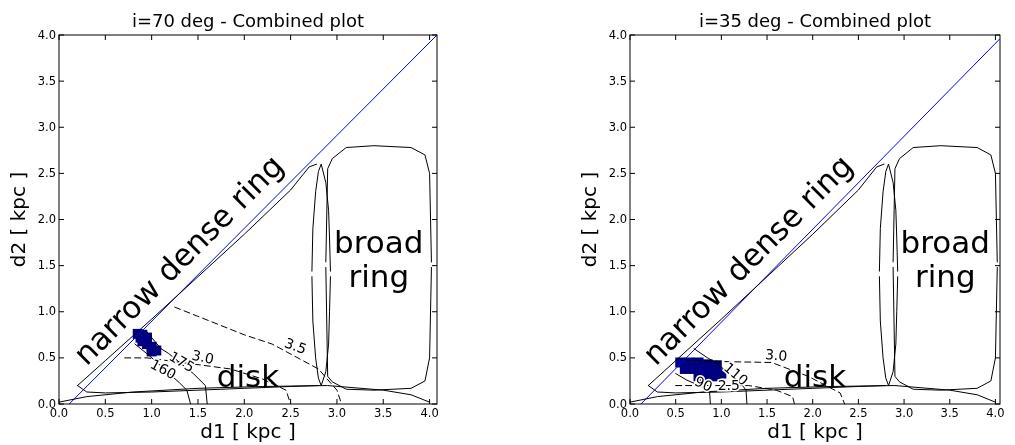 Image resolution: width=1015 pixels, height=445 pixels. What do you see at coordinates (704, 383) in the screenshot?
I see `annotation: 90` at bounding box center [704, 383].